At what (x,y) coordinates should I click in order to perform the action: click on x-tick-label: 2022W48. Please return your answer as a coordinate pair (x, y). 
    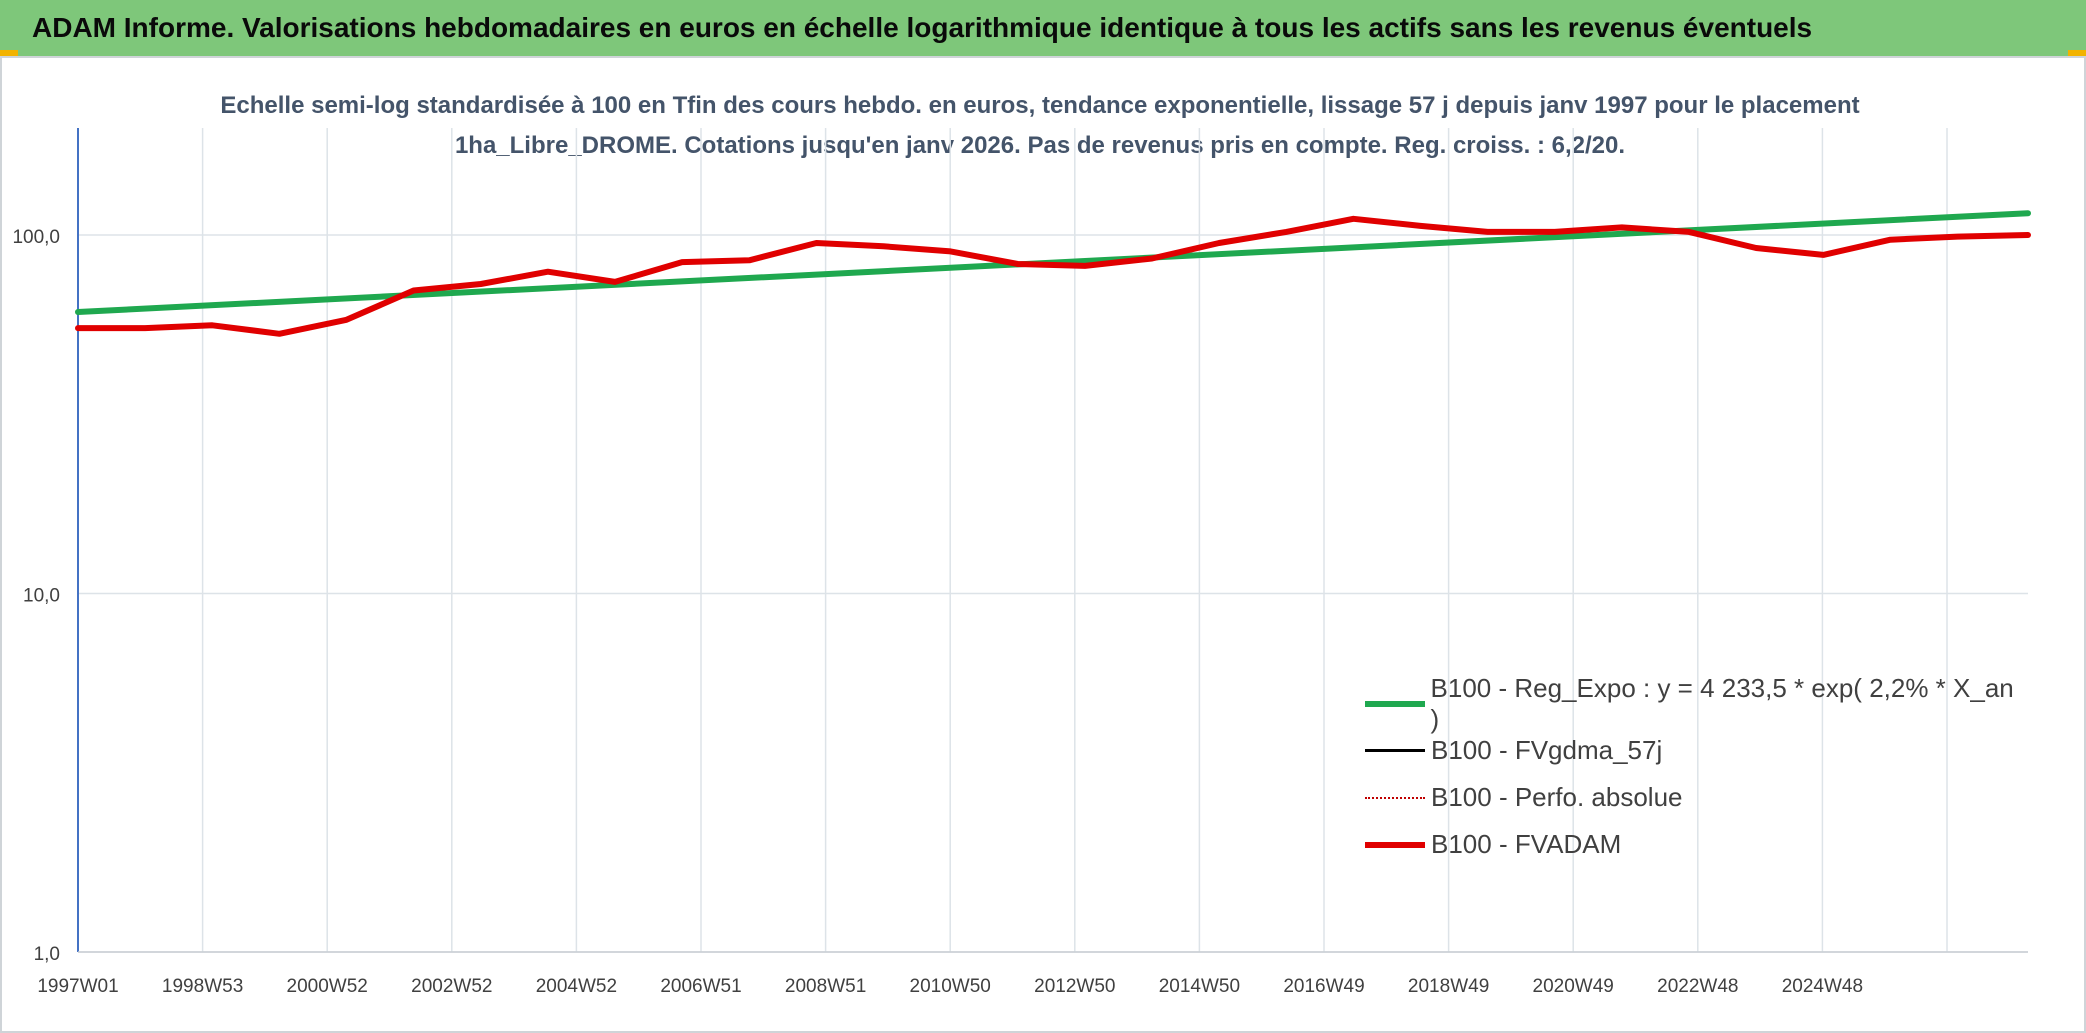
    Looking at the image, I should click on (1697, 986).